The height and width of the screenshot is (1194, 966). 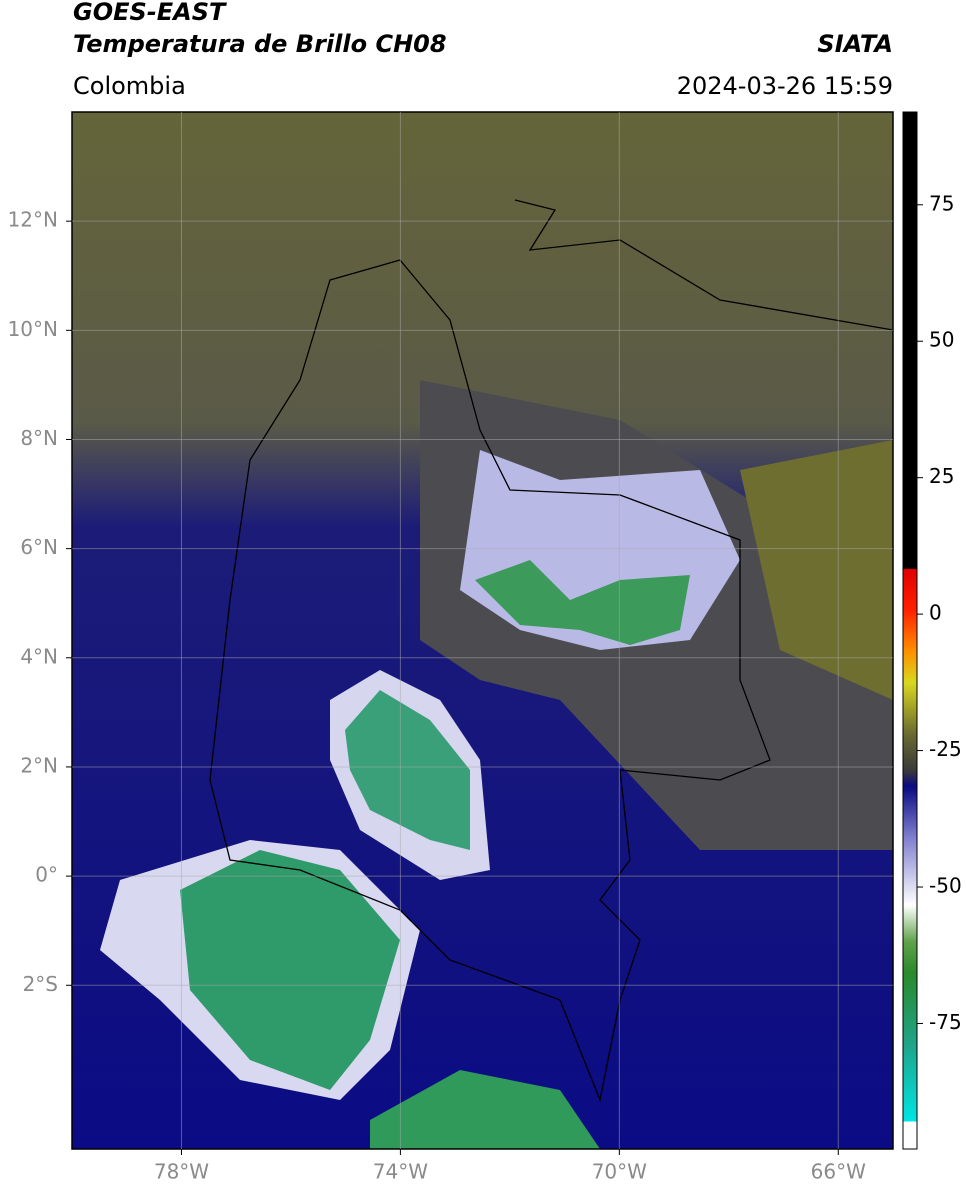 What do you see at coordinates (941, 340) in the screenshot?
I see `colorbar-tick-label: 50` at bounding box center [941, 340].